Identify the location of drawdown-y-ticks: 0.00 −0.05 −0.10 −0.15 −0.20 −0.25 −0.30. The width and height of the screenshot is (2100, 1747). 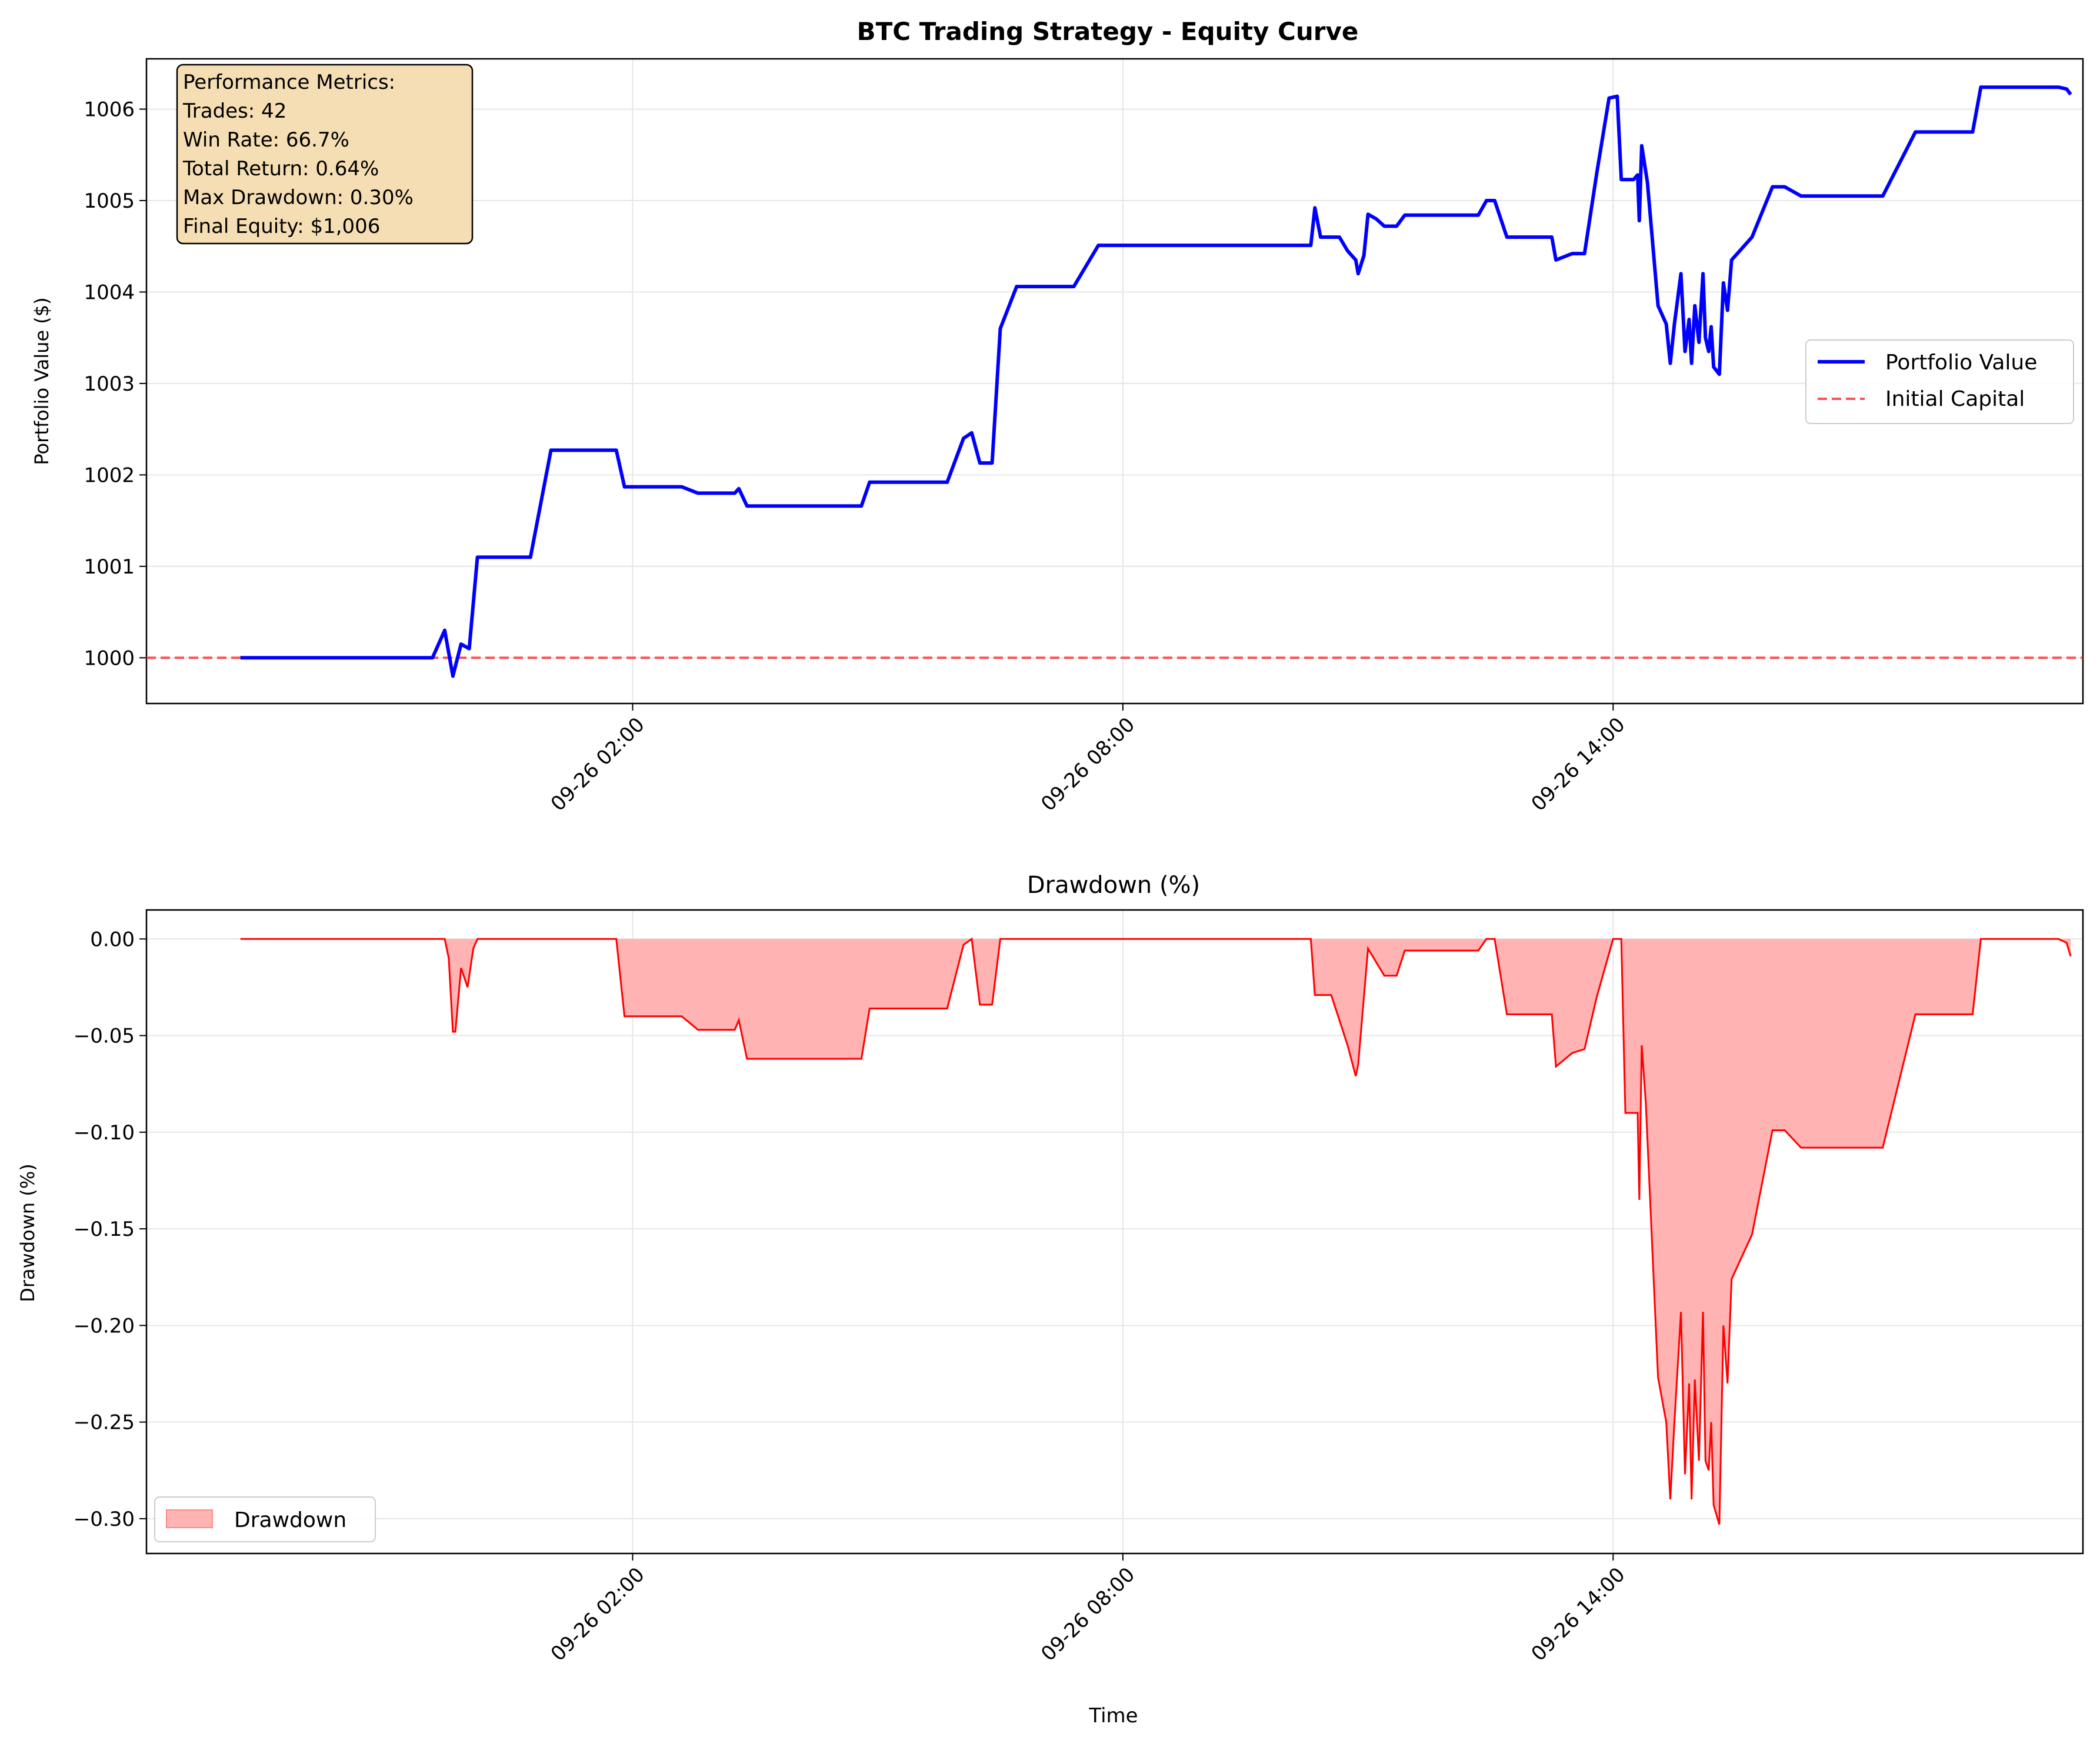
(110, 1229).